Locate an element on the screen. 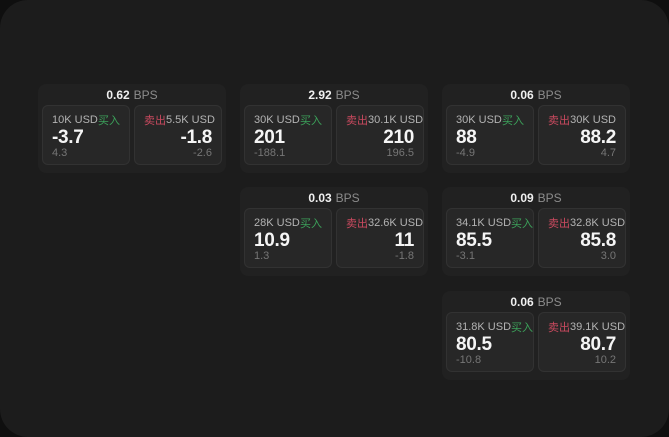 This screenshot has height=437, width=669. sell-notional: 30K USD is located at coordinates (593, 120).